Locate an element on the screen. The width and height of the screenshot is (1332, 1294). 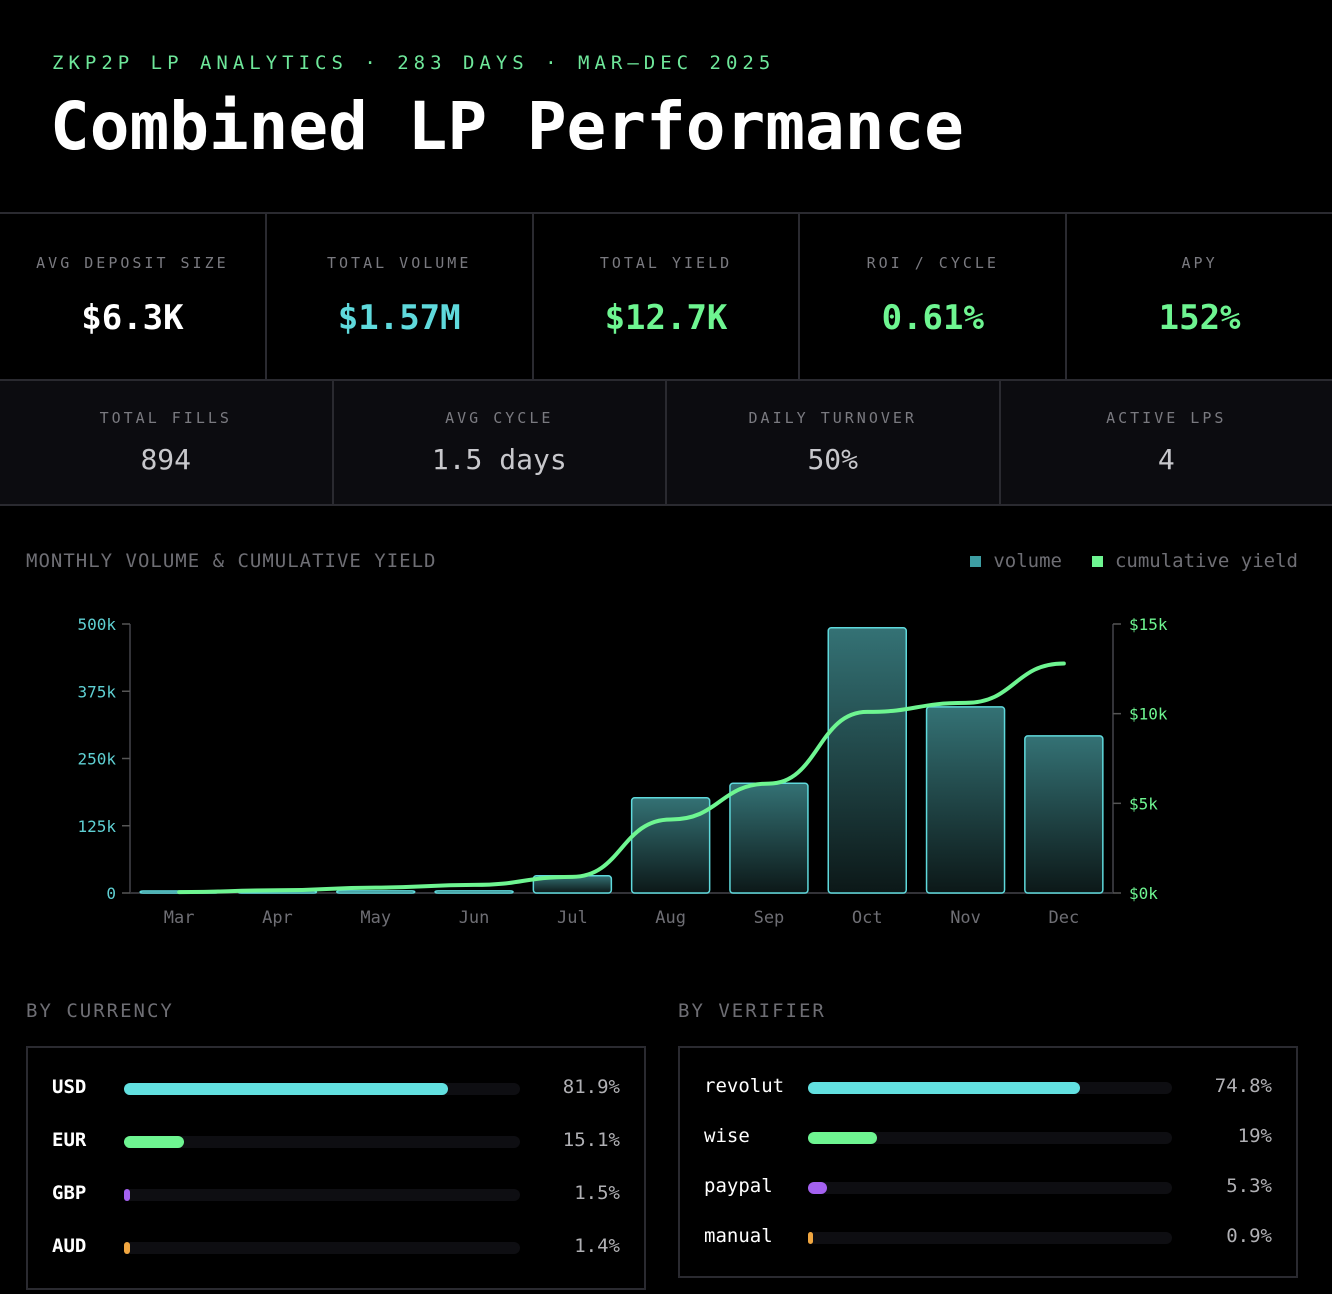
stat-value: 1.5 days is located at coordinates (499, 459).